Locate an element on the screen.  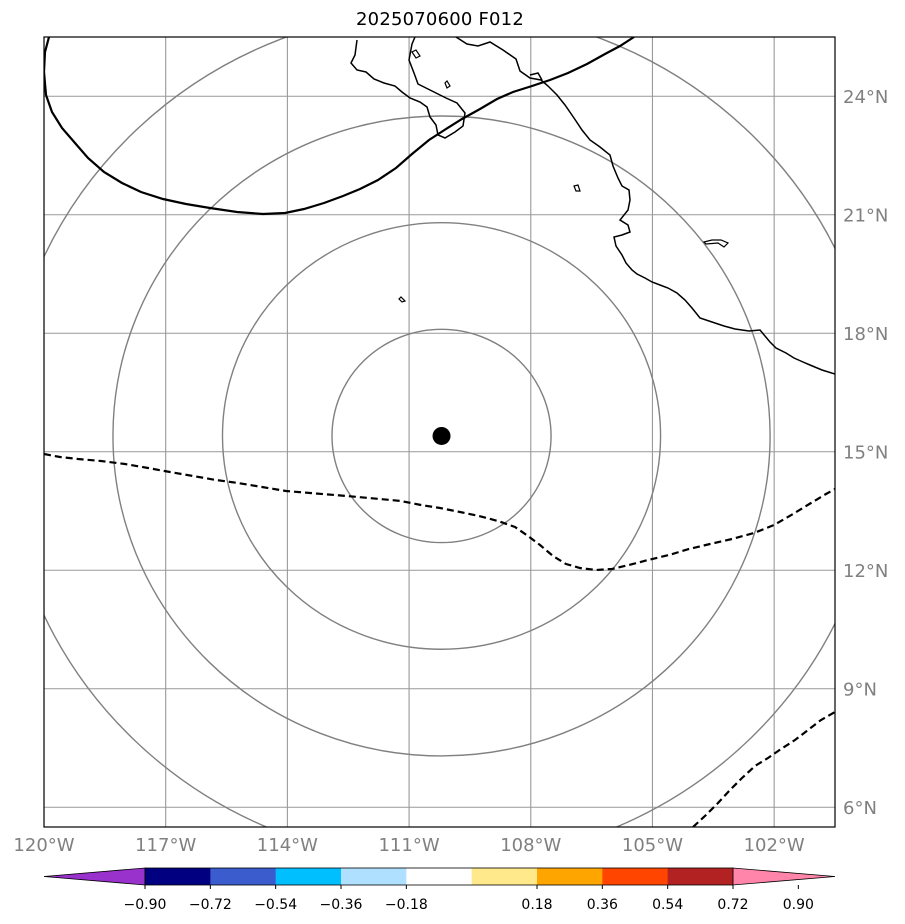
colorbar-tick-label: −0.36 is located at coordinates (341, 905).